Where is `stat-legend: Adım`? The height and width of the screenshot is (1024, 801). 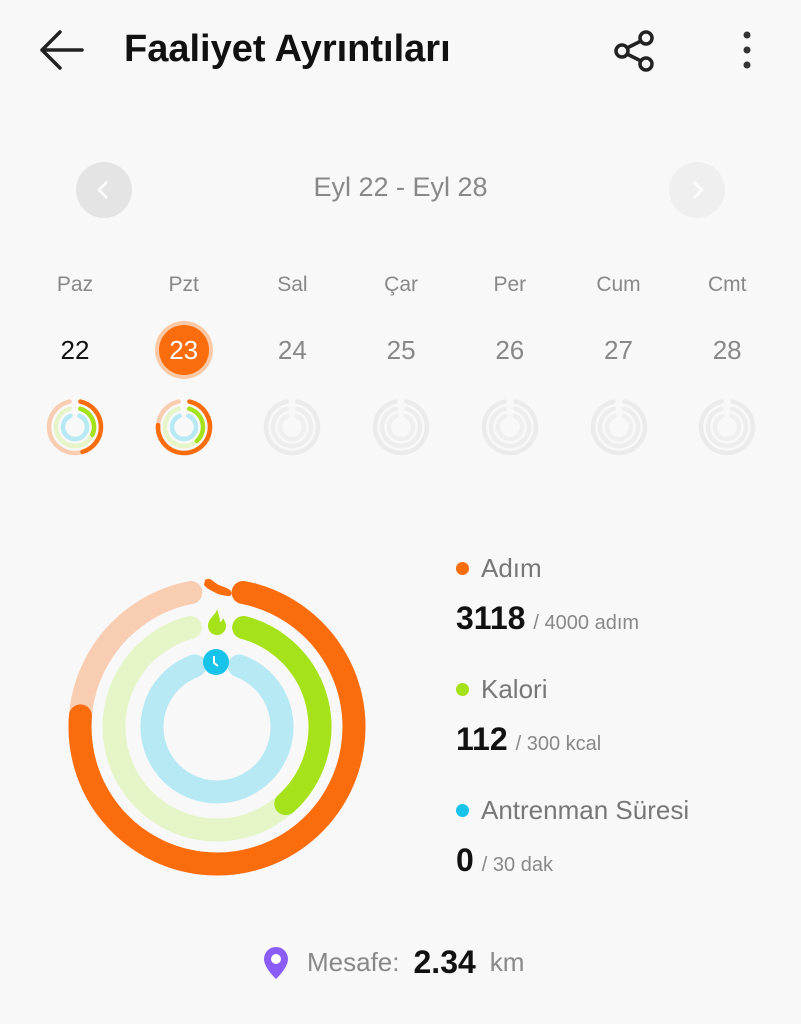
stat-legend: Adım is located at coordinates (499, 568).